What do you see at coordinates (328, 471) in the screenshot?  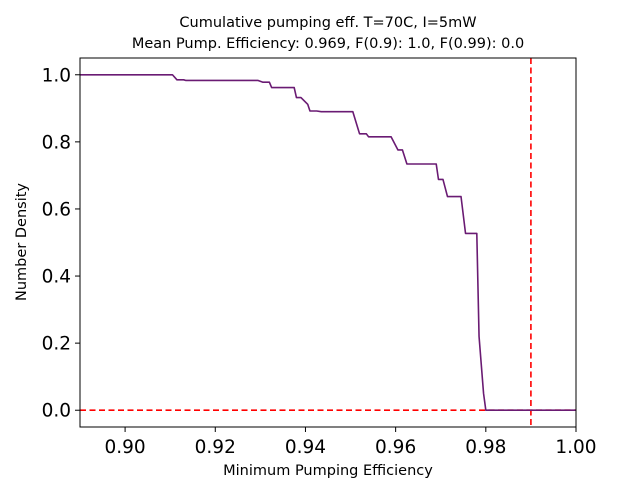 I see `x-axis-label: Minimum Pumping Efficiency` at bounding box center [328, 471].